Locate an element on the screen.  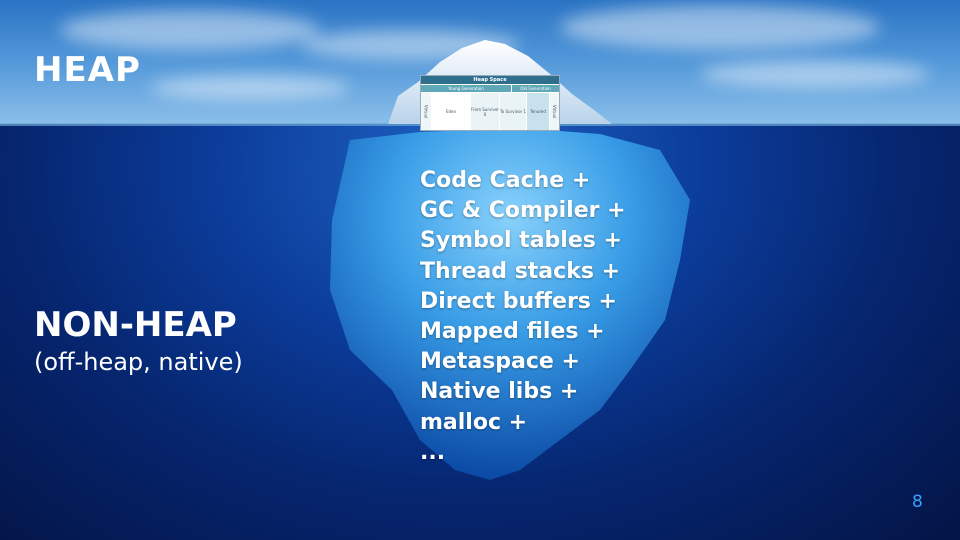
nonheap-title: NON-HEAP is located at coordinates (135, 325).